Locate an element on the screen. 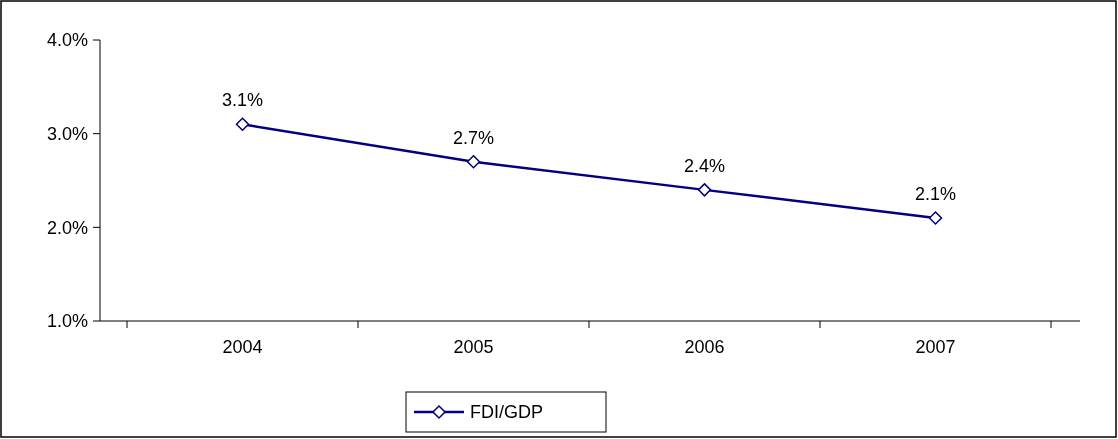 The image size is (1118, 439). x-tick-label: 2004 is located at coordinates (242, 347).